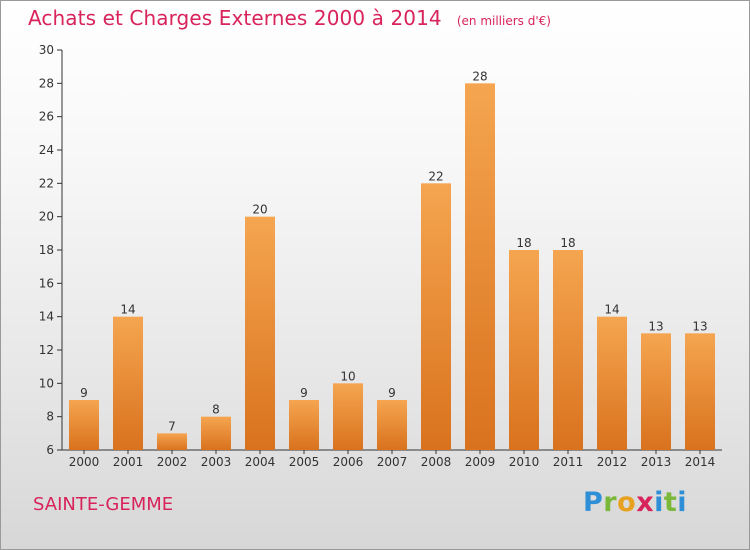 The image size is (750, 550). What do you see at coordinates (128, 462) in the screenshot?
I see `x-tick-label: 2001` at bounding box center [128, 462].